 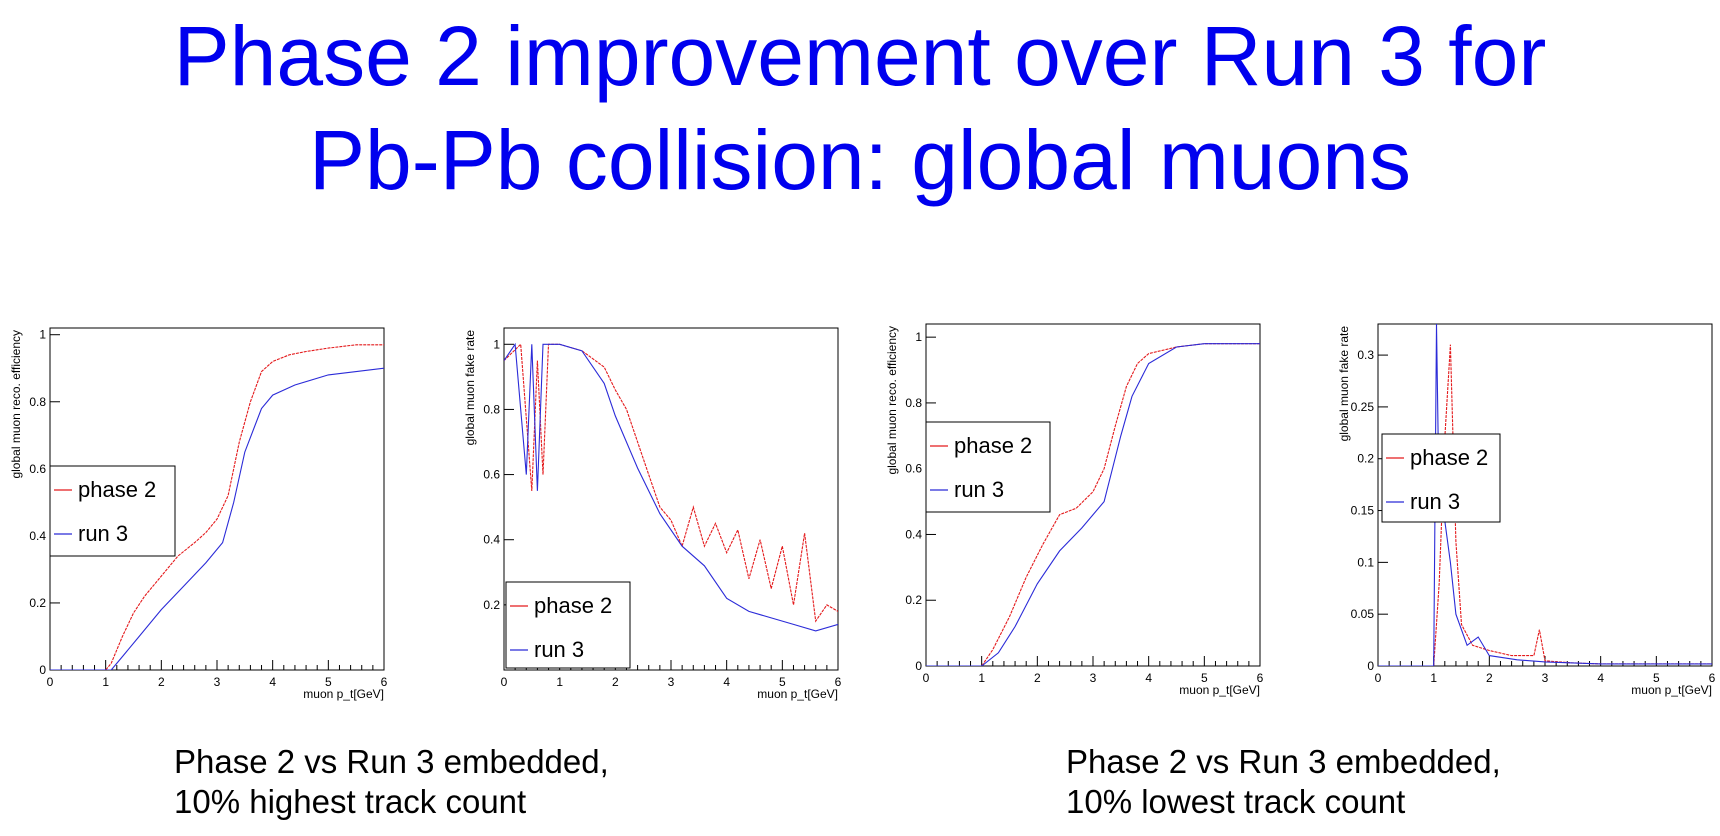 I want to click on slide-title-line-1: Phase 2 improvement over Run 3 for, so click(x=860, y=56).